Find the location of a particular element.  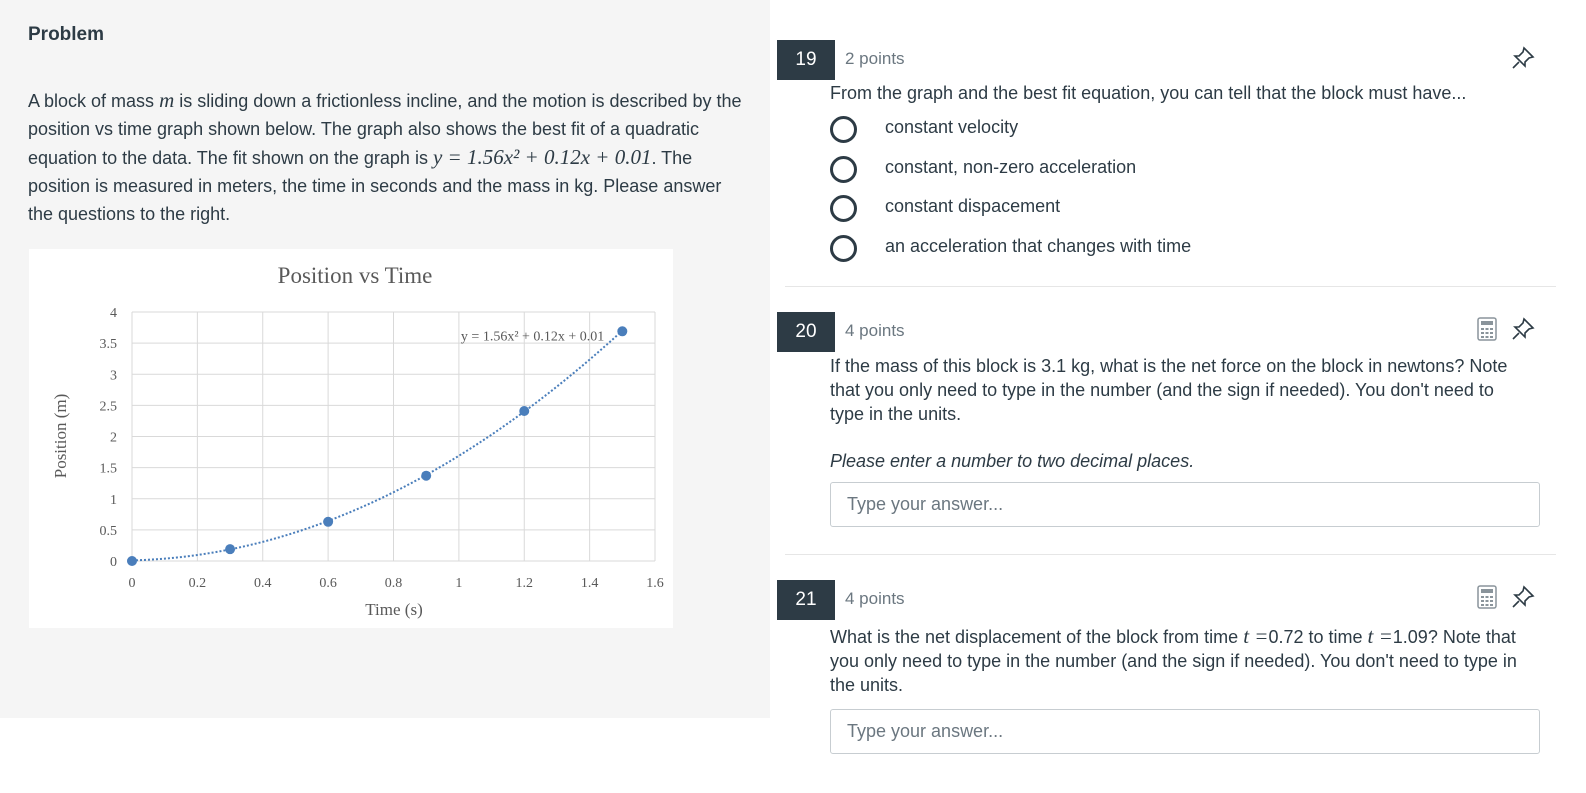

x-tick-label: 0.4 is located at coordinates (263, 583).